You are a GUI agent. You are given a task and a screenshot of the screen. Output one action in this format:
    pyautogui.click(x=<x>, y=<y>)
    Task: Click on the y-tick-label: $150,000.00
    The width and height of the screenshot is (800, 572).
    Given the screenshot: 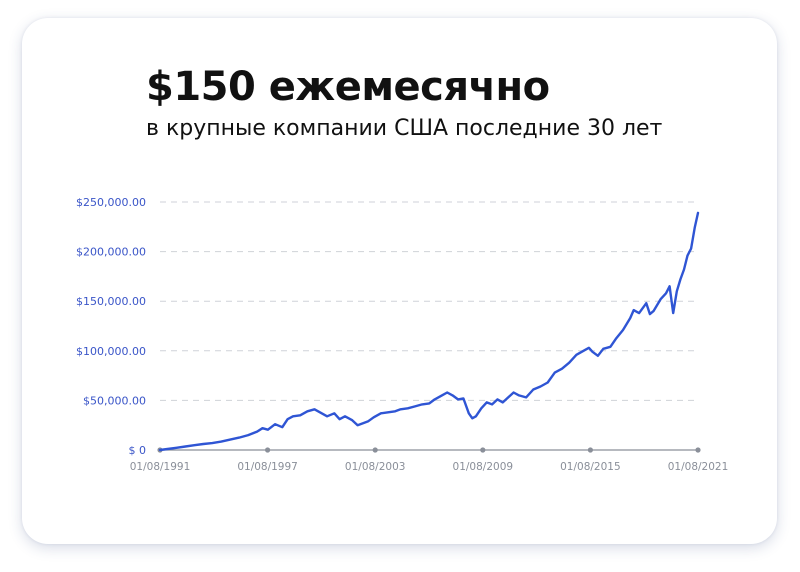 What is the action you would take?
    pyautogui.click(x=111, y=301)
    